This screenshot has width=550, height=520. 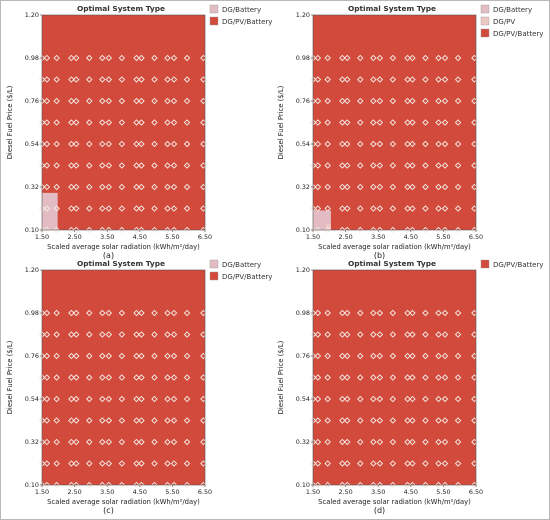 I want to click on x-tick-label: 3.50, so click(x=378, y=237).